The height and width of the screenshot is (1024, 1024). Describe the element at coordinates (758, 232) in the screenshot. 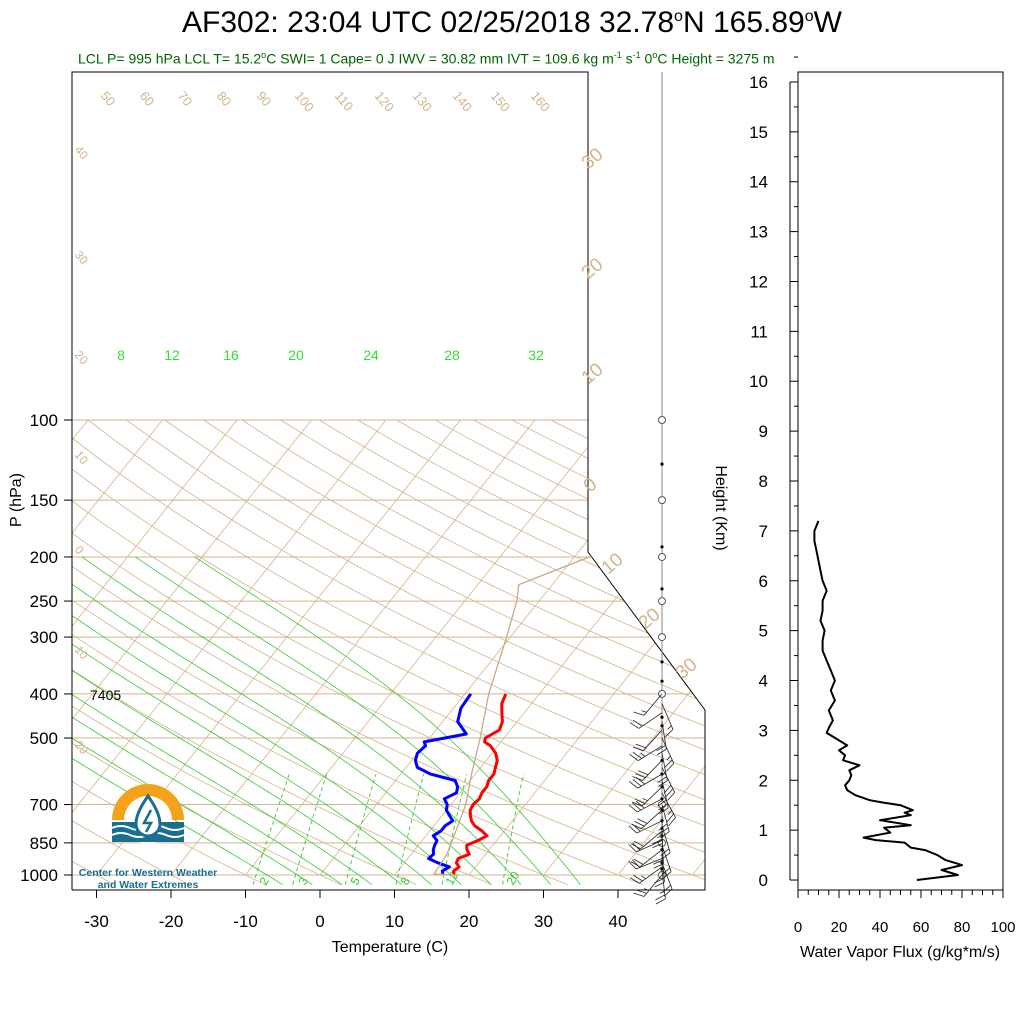

I see `height-tick-label: 13` at that location.